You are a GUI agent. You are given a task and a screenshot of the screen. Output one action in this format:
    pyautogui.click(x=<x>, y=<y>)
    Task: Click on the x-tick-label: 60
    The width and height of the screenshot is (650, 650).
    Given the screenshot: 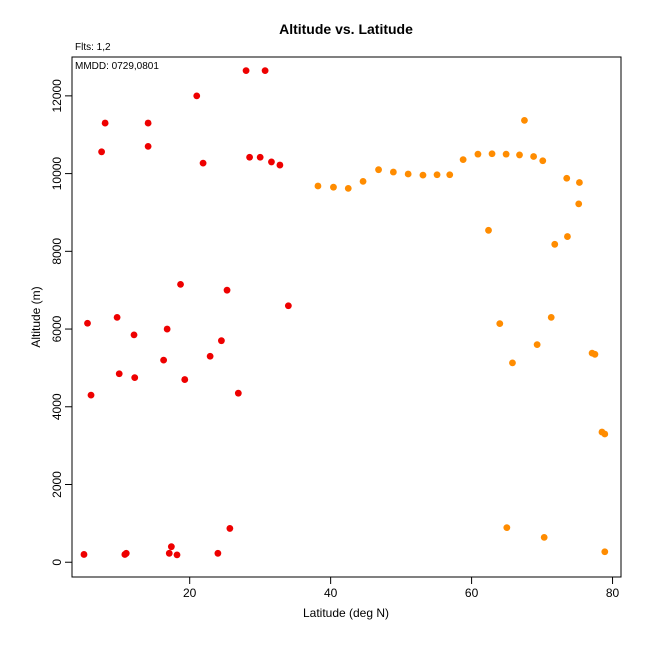 What is the action you would take?
    pyautogui.click(x=472, y=593)
    